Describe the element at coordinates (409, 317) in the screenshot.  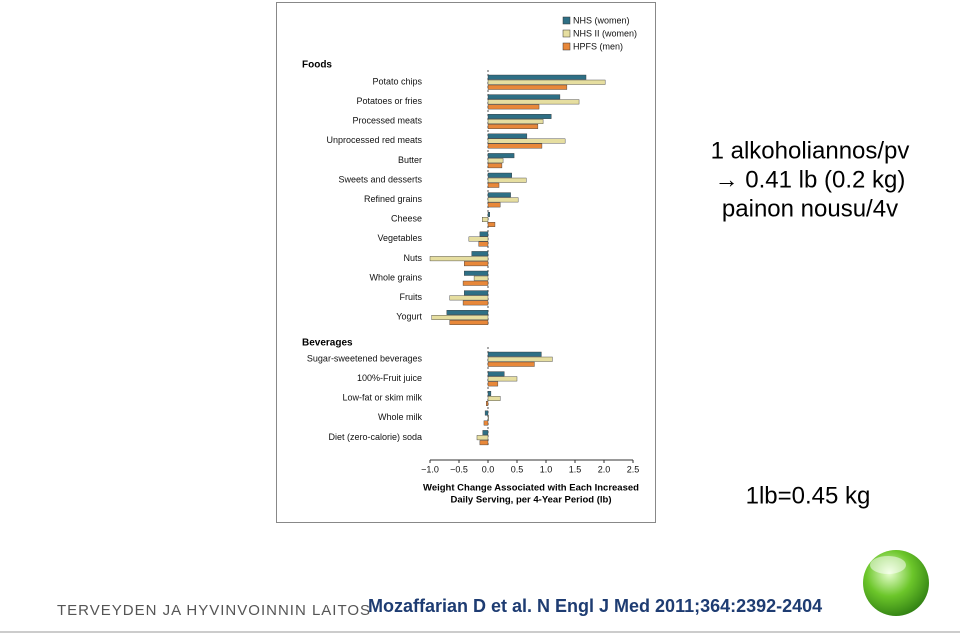
I see `category-label: Yogurt` at that location.